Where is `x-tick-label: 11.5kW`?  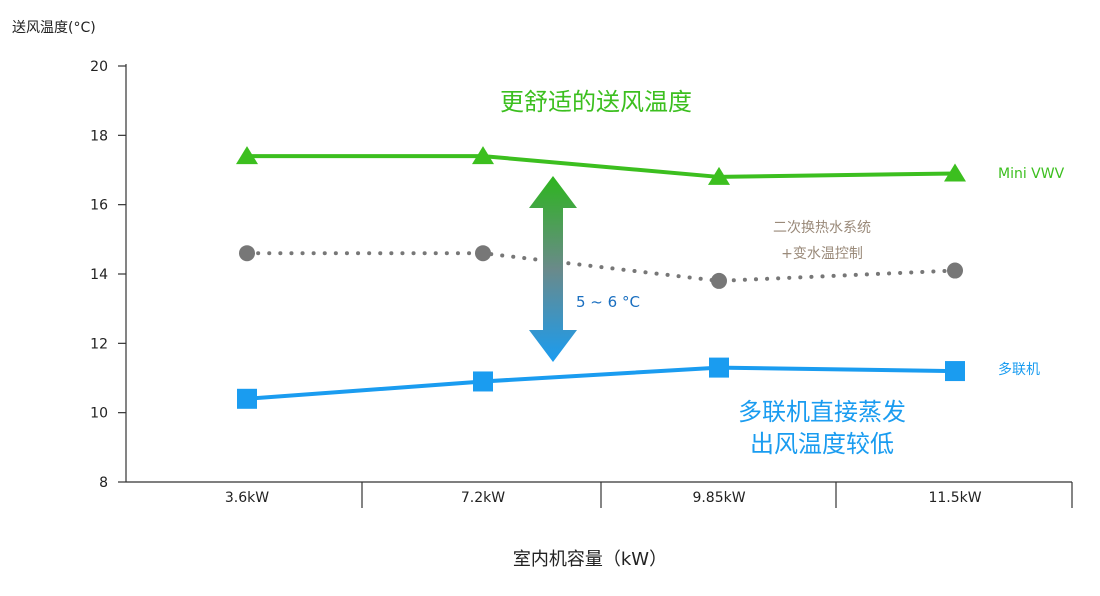 x-tick-label: 11.5kW is located at coordinates (954, 498).